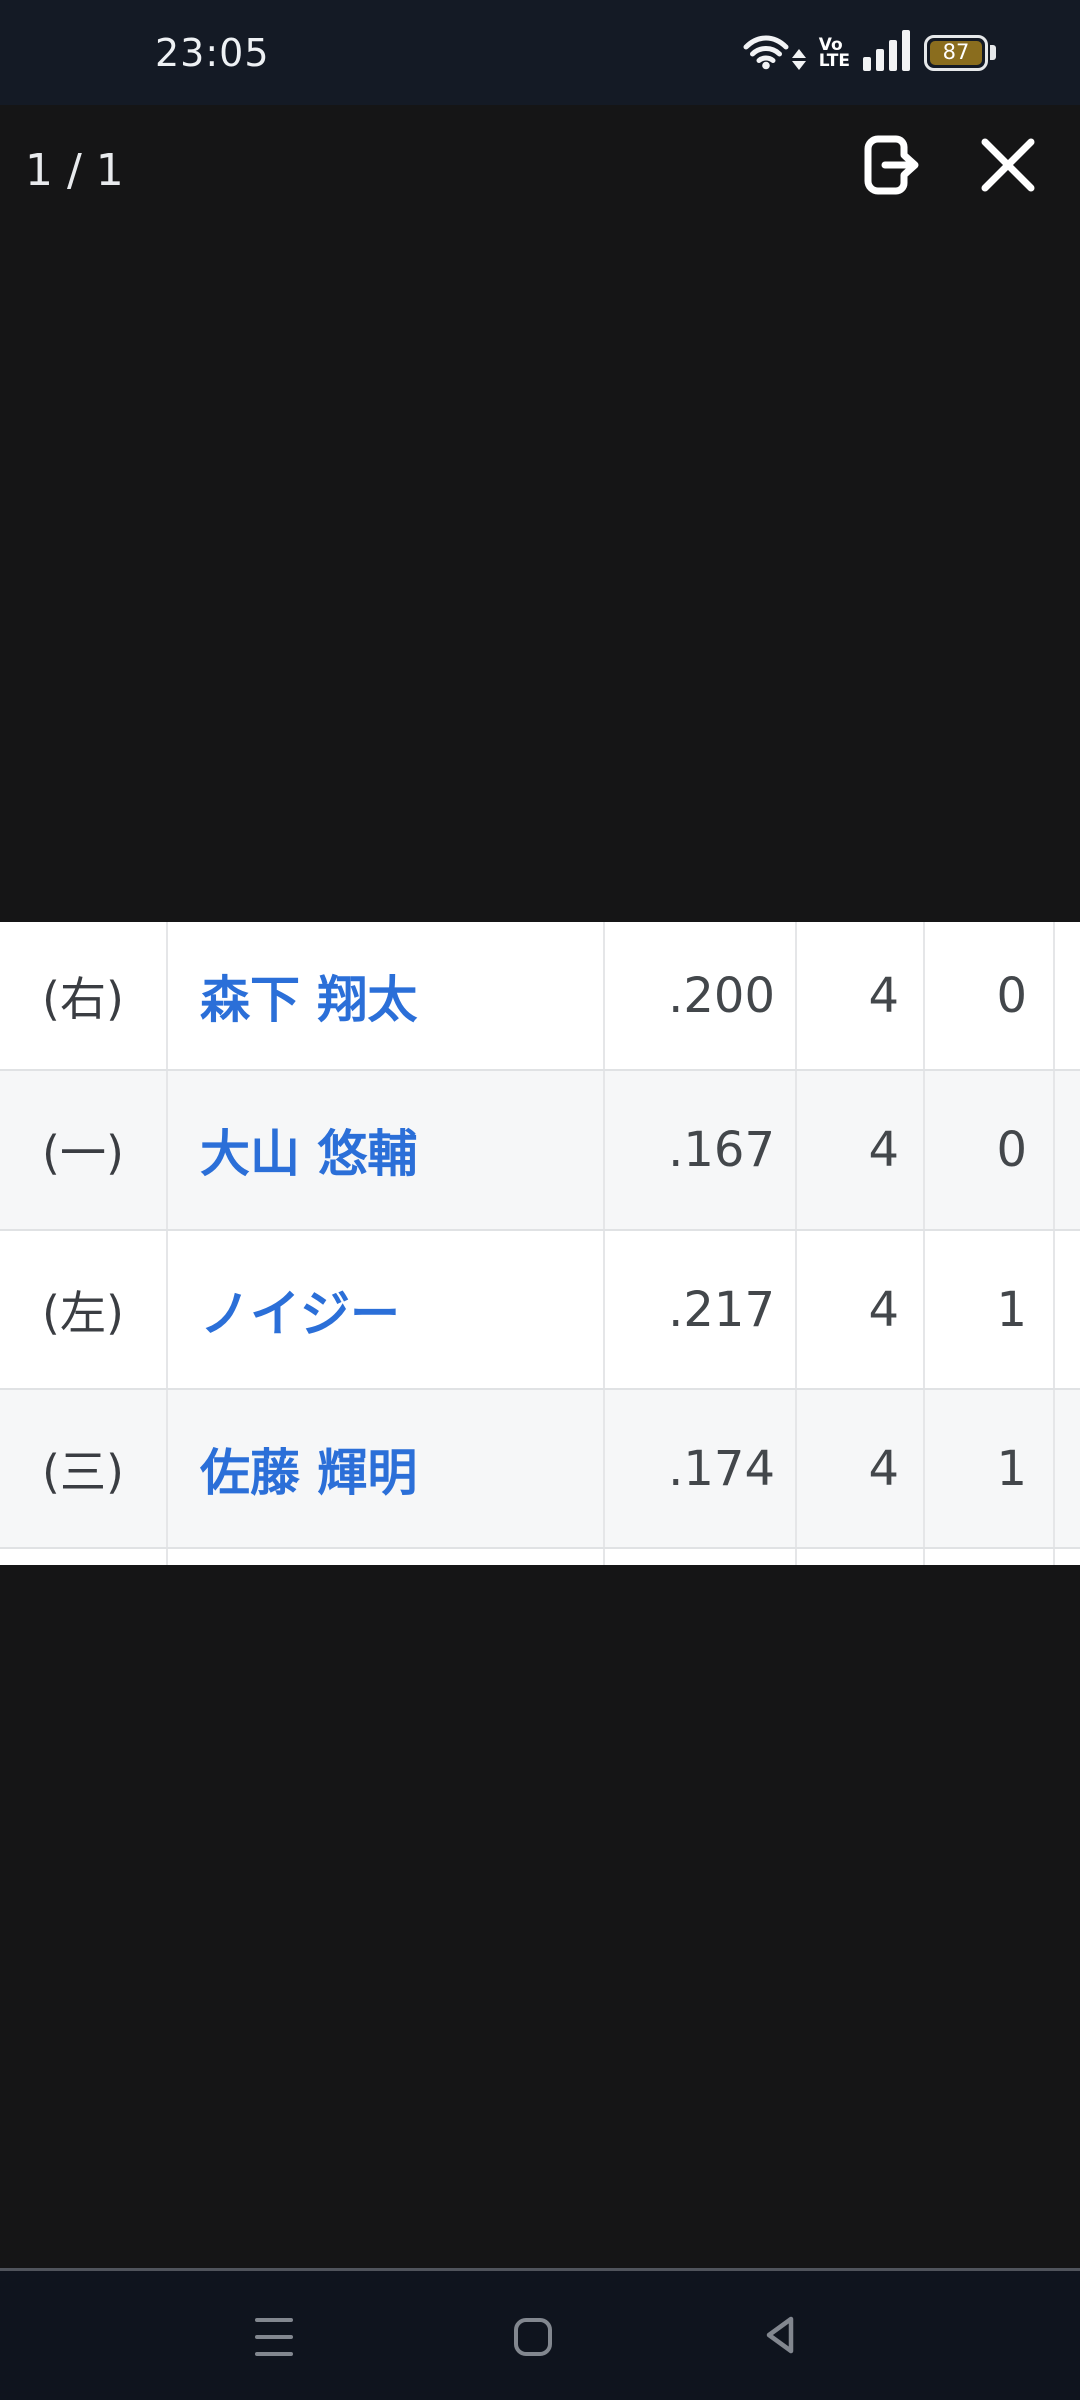 The width and height of the screenshot is (1080, 2400). Describe the element at coordinates (84, 1468) in the screenshot. I see `position-cell: (三)` at that location.